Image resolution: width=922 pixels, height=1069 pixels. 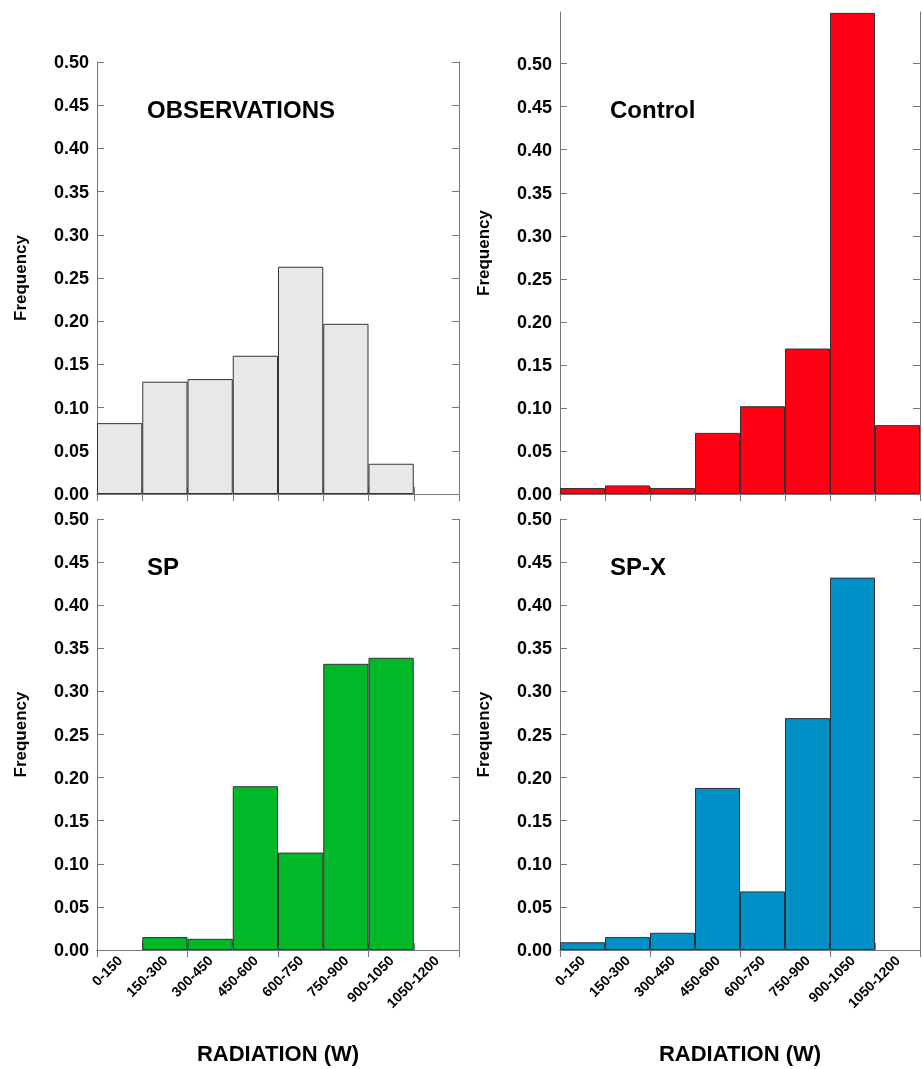 What do you see at coordinates (638, 566) in the screenshot?
I see `text: SP-X` at bounding box center [638, 566].